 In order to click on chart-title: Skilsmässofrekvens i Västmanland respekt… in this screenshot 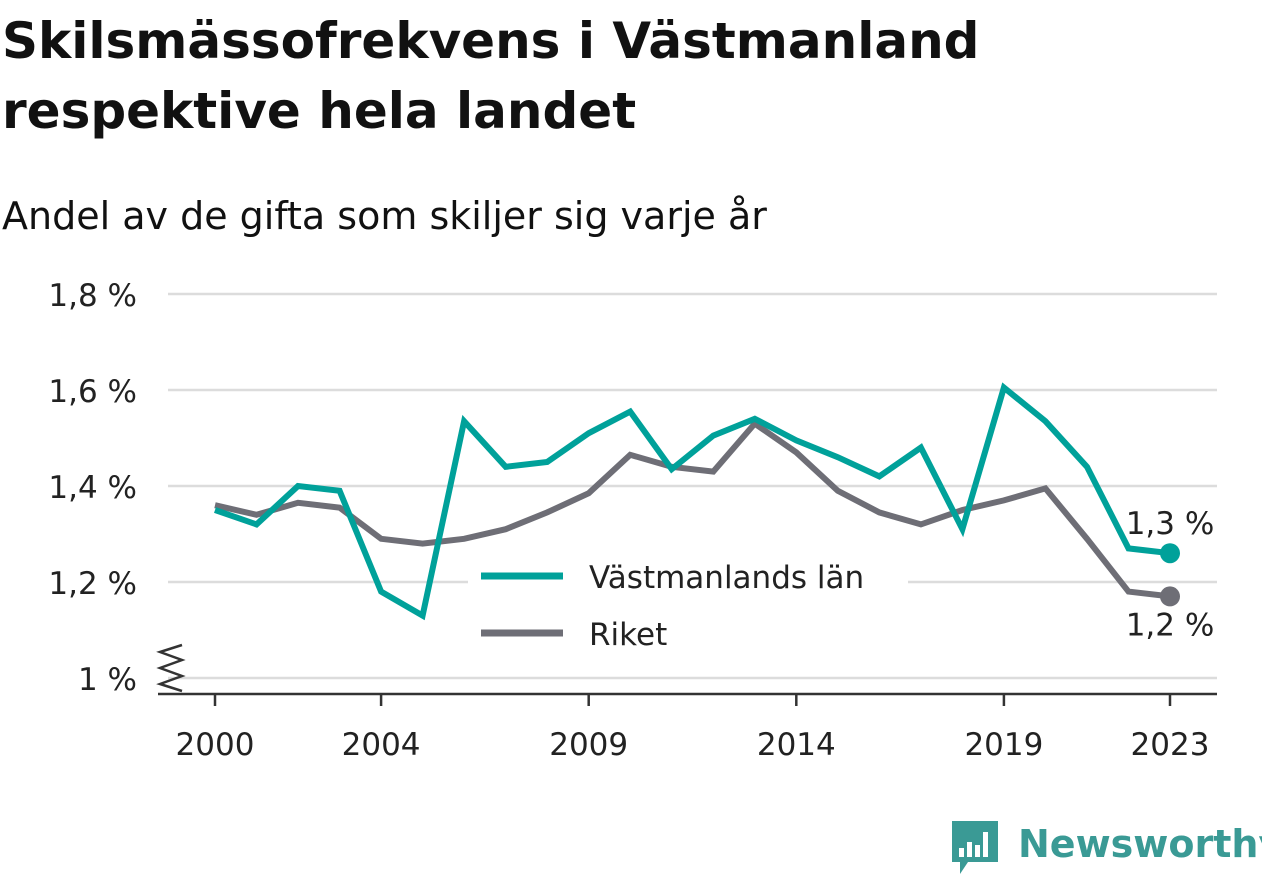, I will do `click(491, 76)`.